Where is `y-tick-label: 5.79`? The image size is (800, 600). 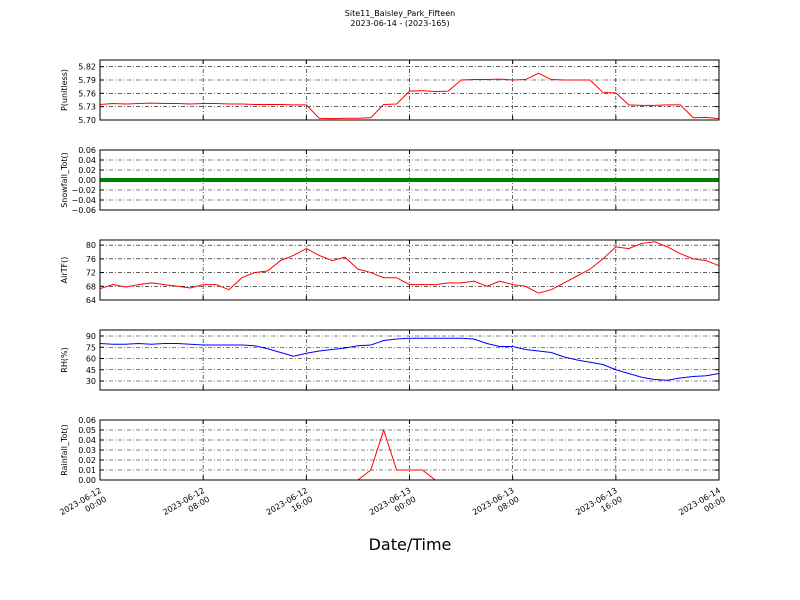 y-tick-label: 5.79 is located at coordinates (87, 80).